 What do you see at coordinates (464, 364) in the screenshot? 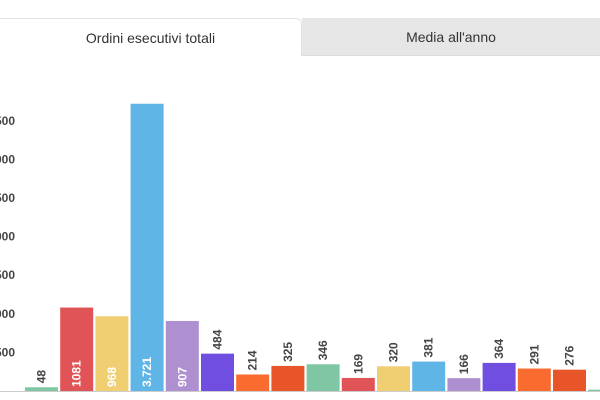
I see `bar-value-label: 166` at bounding box center [464, 364].